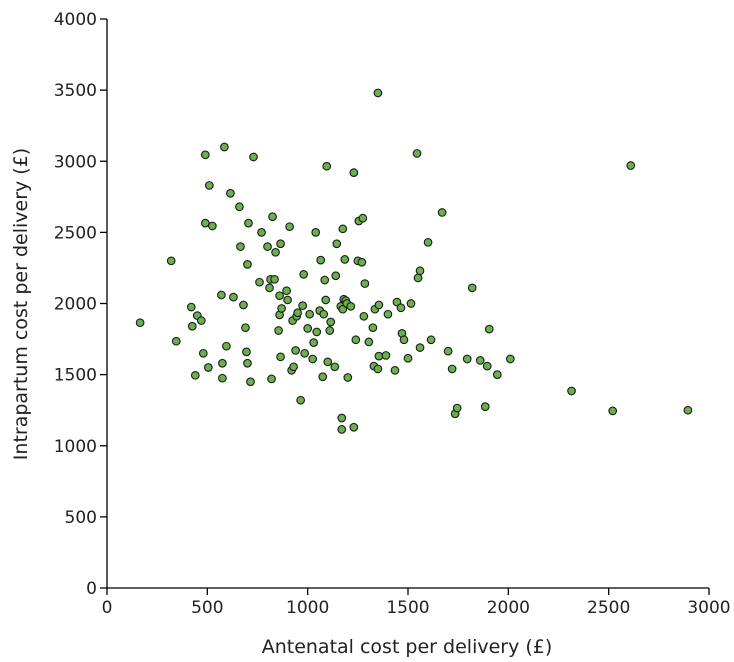  I want to click on y-tick-label: 4000, so click(75, 20).